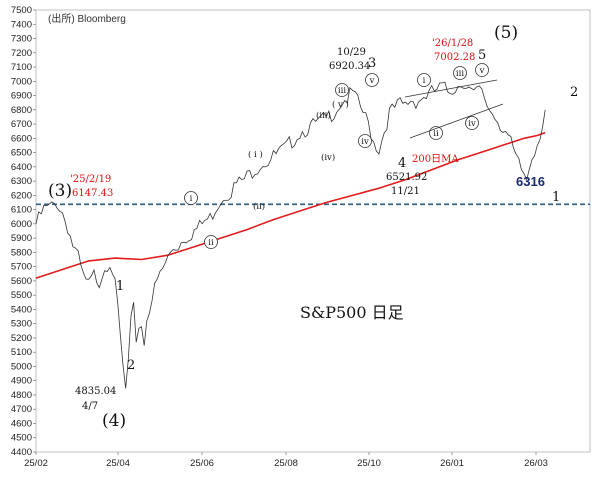  What do you see at coordinates (255, 154) in the screenshot?
I see `subwave-i-label: ( i )` at bounding box center [255, 154].